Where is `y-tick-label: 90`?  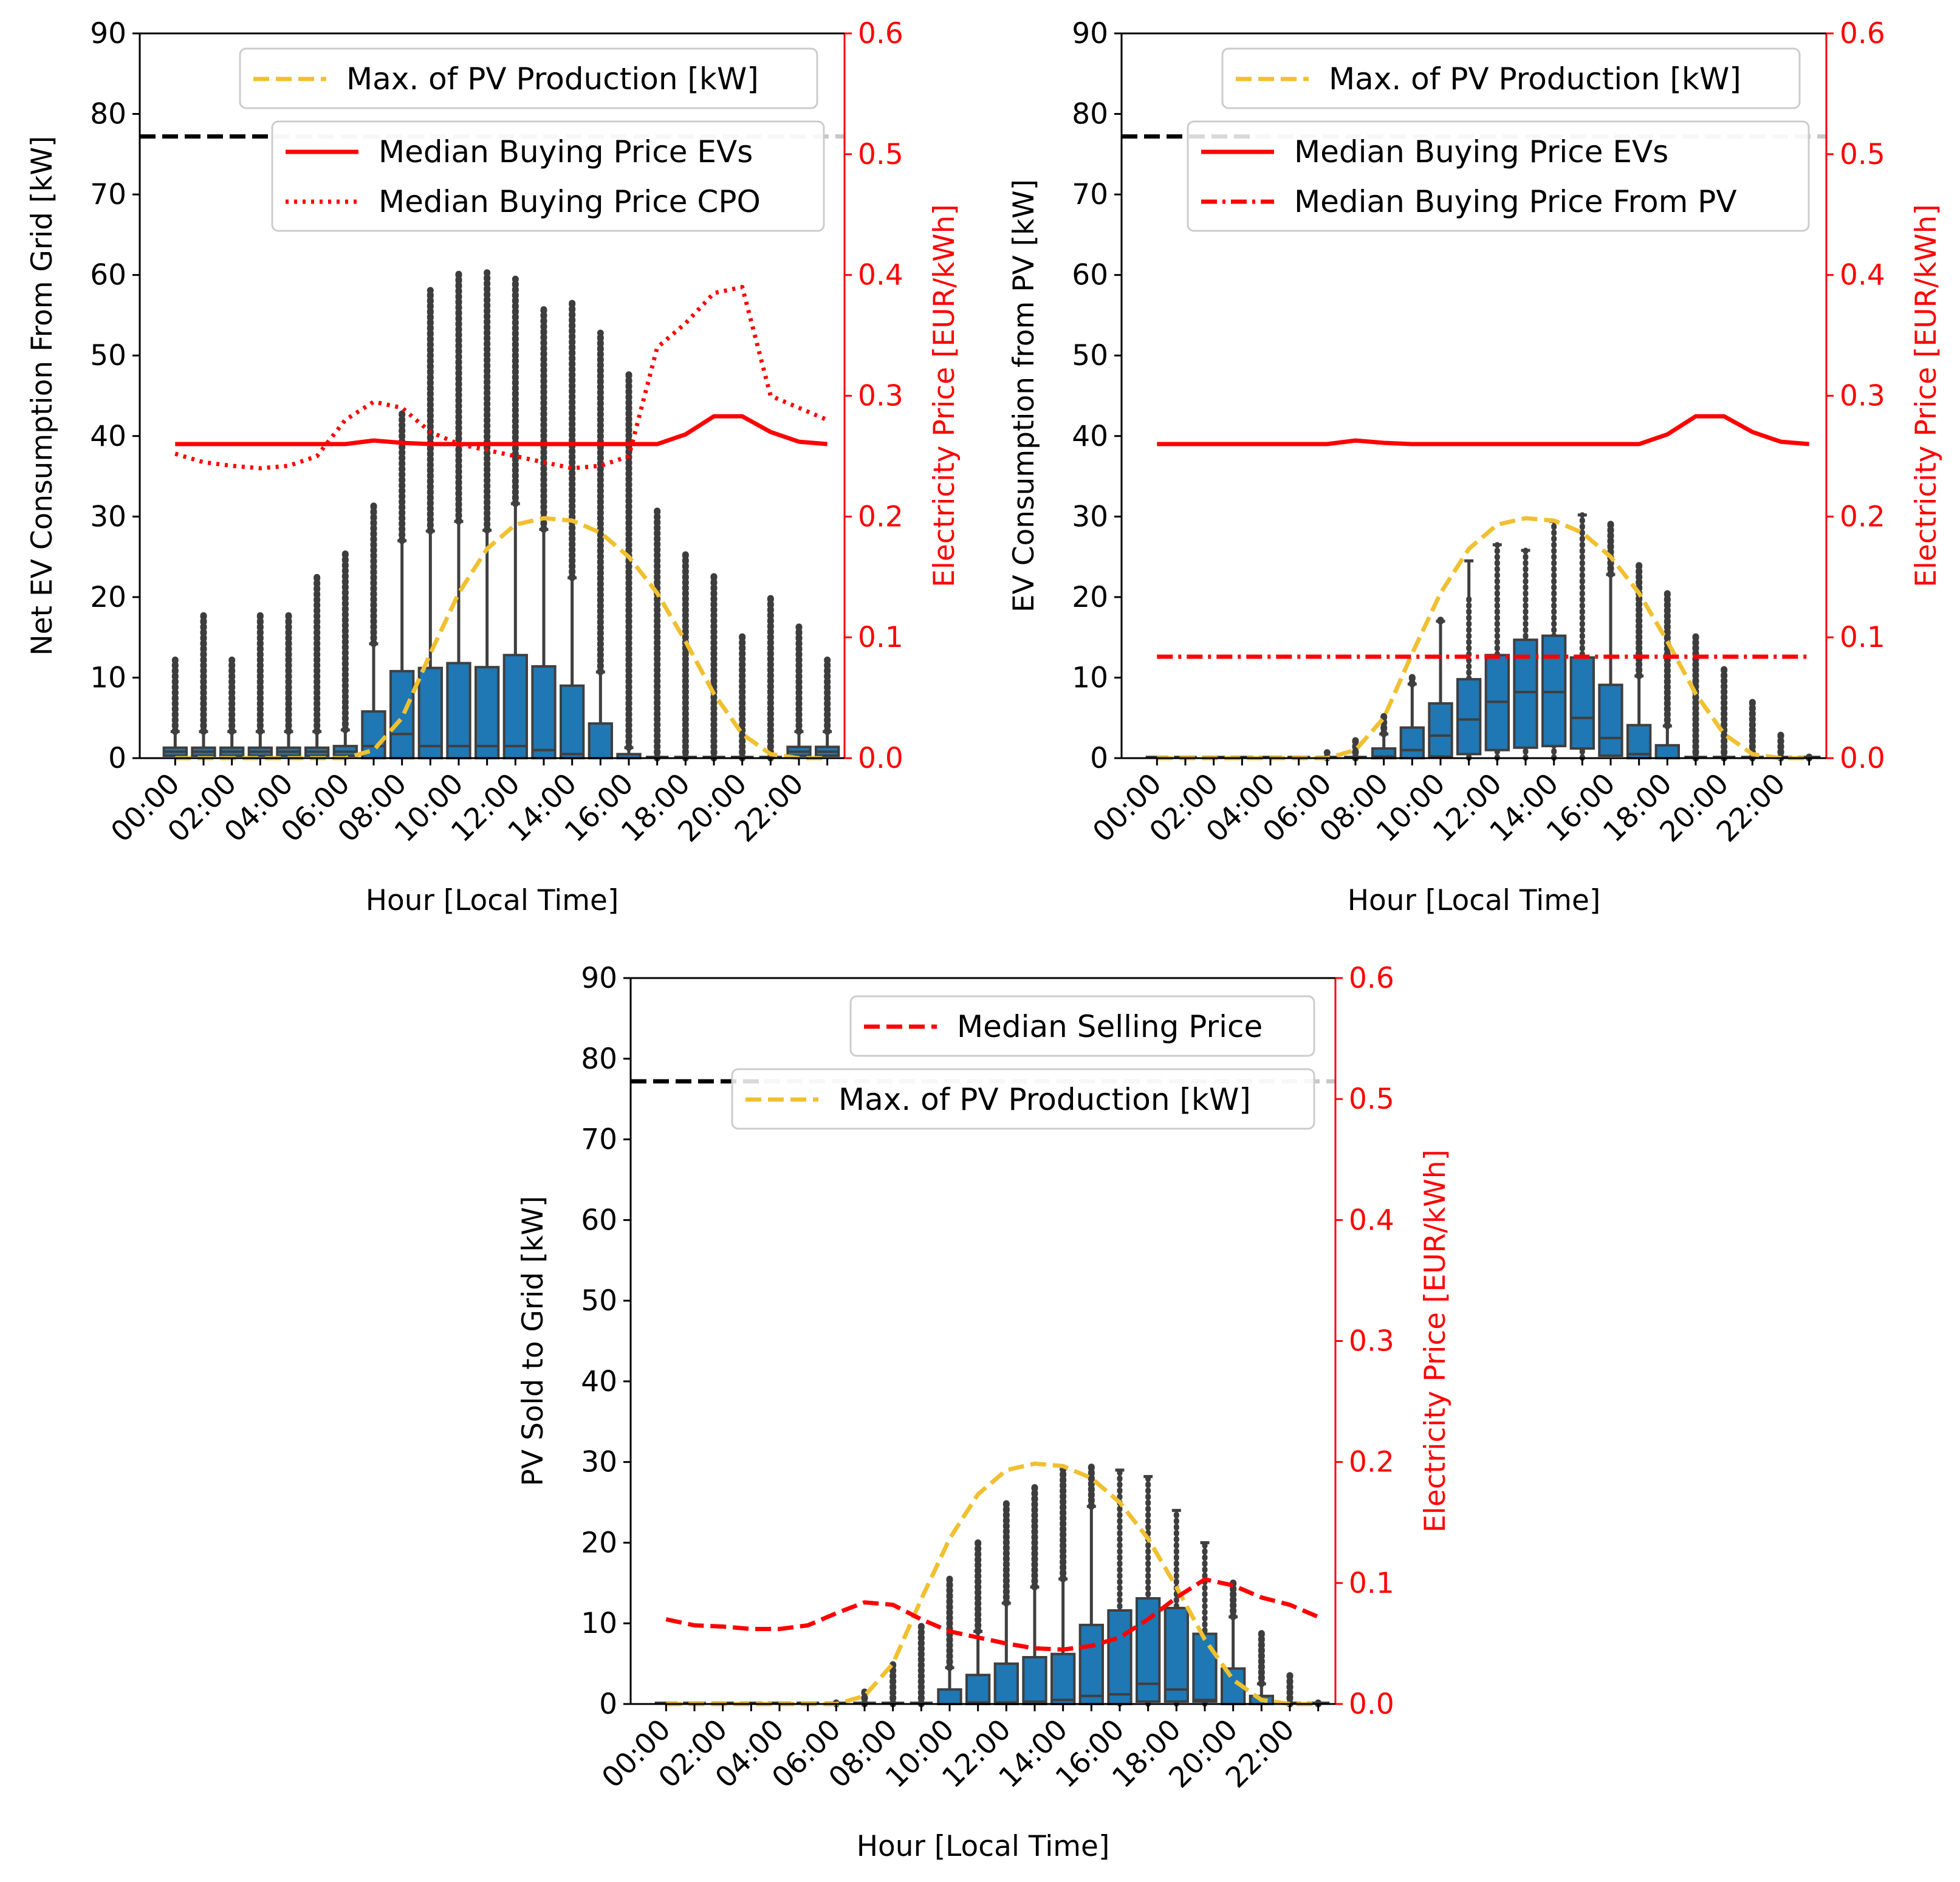 y-tick-label: 90 is located at coordinates (599, 978).